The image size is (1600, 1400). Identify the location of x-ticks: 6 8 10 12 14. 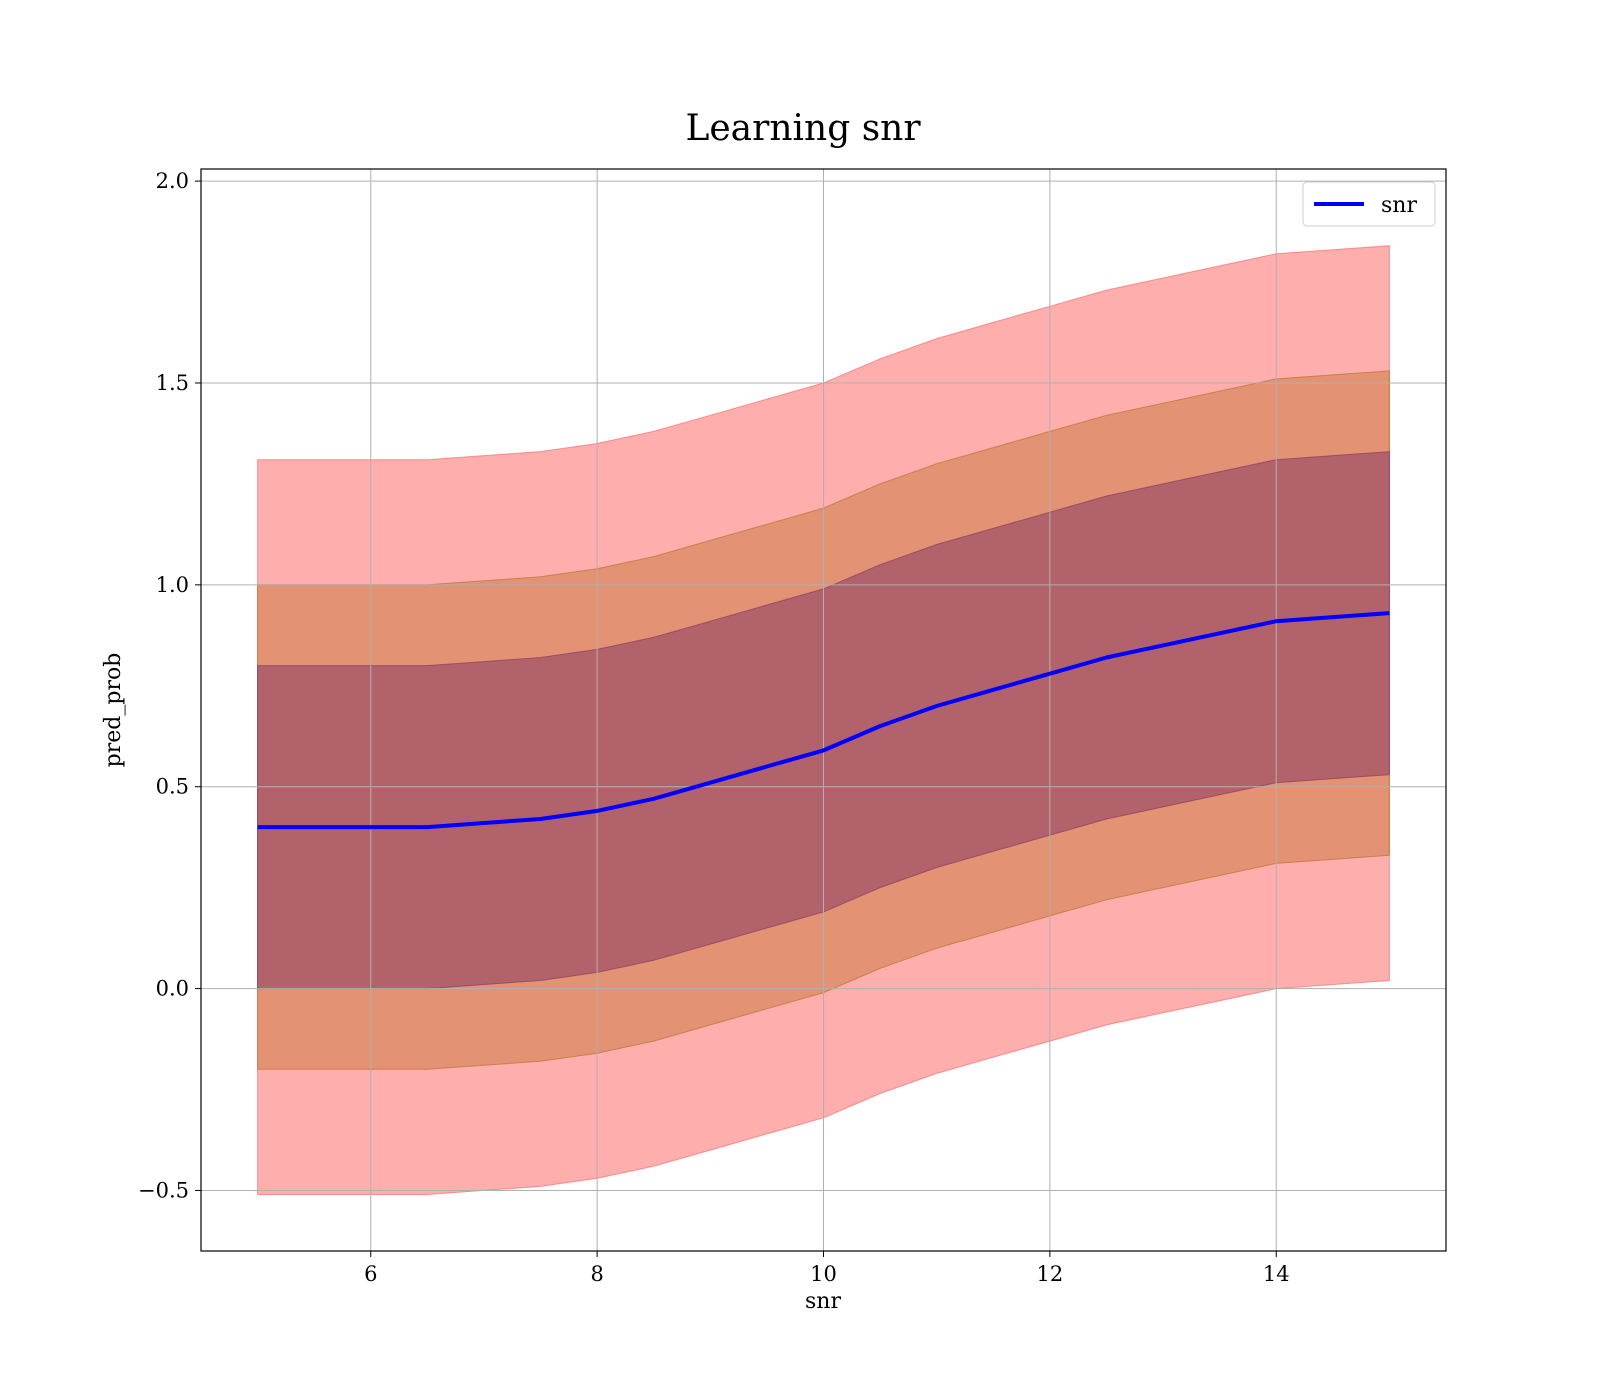
(827, 1268).